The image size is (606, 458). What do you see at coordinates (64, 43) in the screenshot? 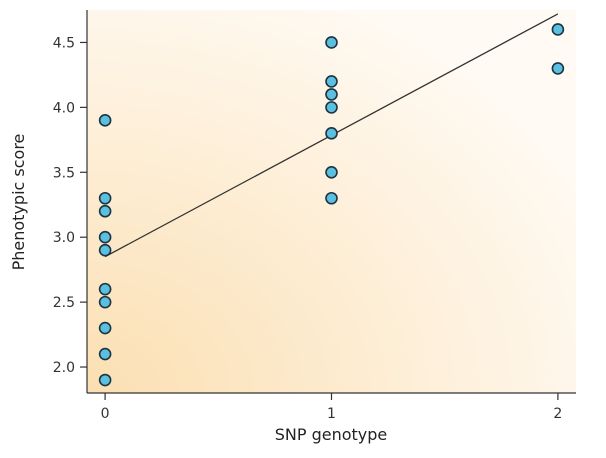
I see `y-tick-label: 4.5` at bounding box center [64, 43].